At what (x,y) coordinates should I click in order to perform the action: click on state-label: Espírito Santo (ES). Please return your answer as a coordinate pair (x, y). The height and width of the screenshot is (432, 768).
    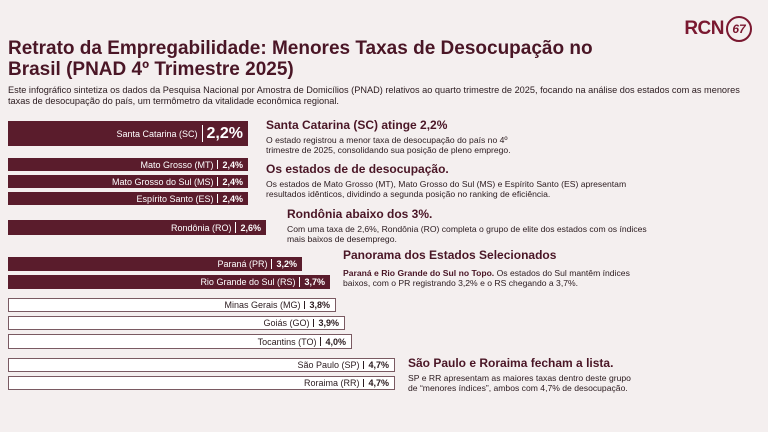
    Looking at the image, I should click on (175, 198).